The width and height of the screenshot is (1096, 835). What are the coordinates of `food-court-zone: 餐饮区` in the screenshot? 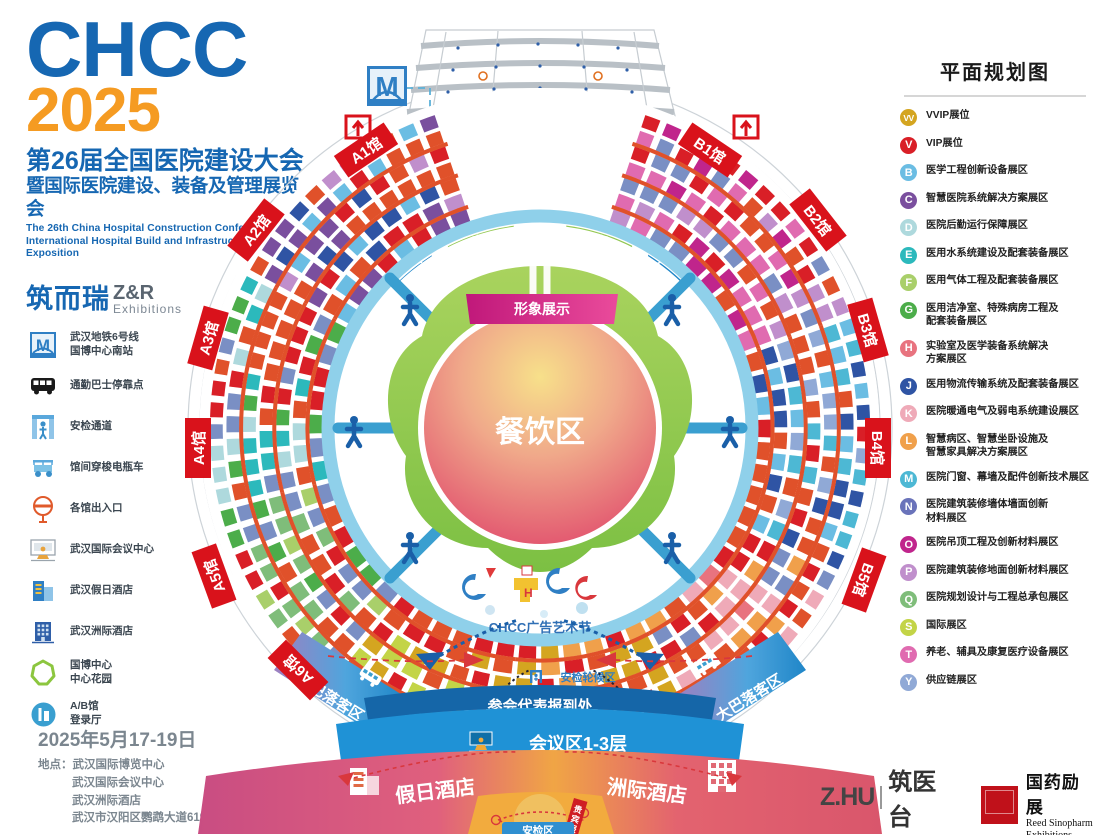 It's located at (540, 428).